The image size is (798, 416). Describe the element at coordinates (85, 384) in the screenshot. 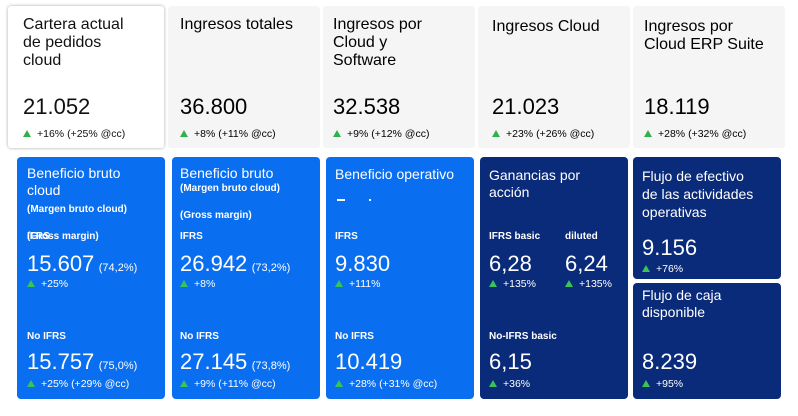

I see `non-ifrs-change-text: +25% (+29% @cc)` at that location.